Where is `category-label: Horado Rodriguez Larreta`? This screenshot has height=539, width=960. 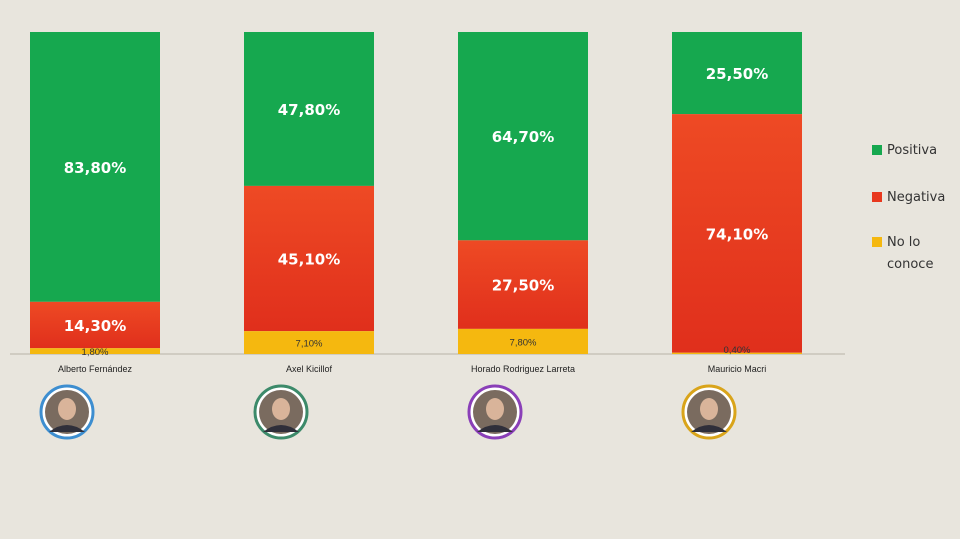
category-label: Horado Rodriguez Larreta is located at coordinates (523, 369).